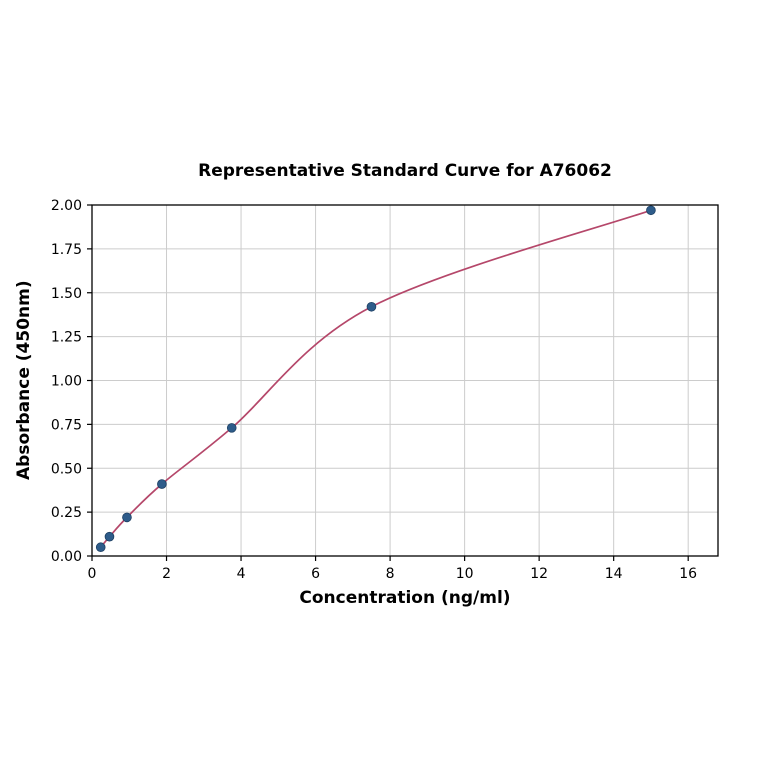 This screenshot has height=764, width=764. Describe the element at coordinates (66, 338) in the screenshot. I see `y-tick-label: 1.25` at that location.